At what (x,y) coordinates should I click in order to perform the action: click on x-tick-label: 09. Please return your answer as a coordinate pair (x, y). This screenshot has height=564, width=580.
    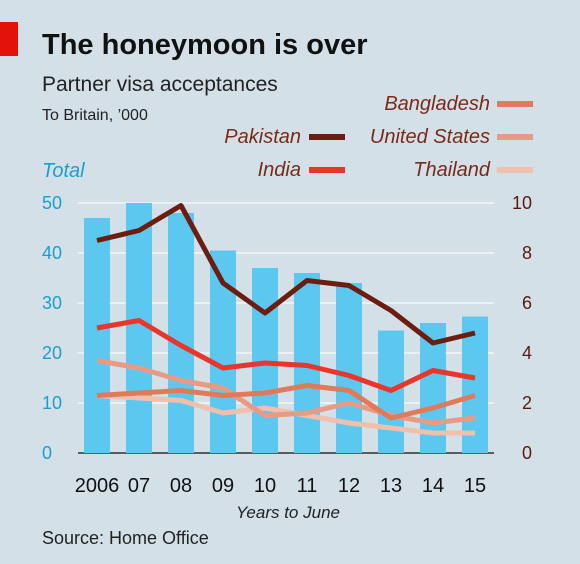
    Looking at the image, I should click on (223, 486).